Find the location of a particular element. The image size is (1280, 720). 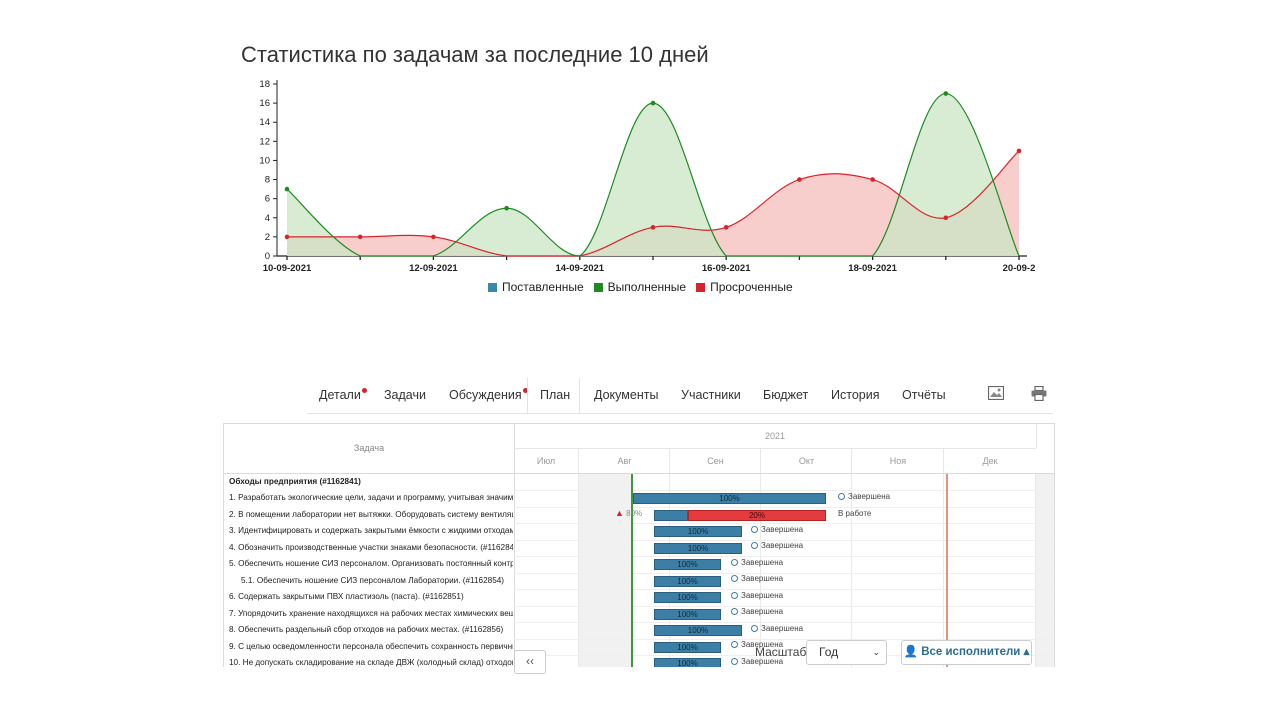

all-executors-label: Все исполнители is located at coordinates (971, 652).